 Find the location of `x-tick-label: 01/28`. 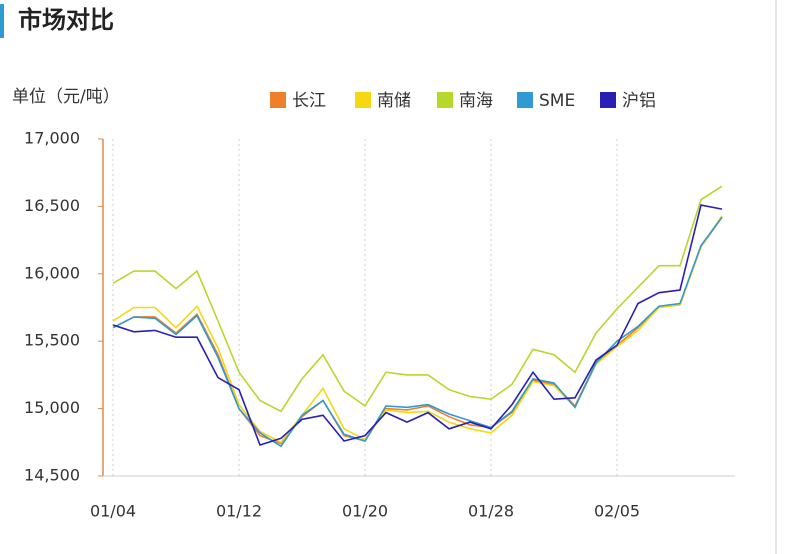

x-tick-label: 01/28 is located at coordinates (491, 511).